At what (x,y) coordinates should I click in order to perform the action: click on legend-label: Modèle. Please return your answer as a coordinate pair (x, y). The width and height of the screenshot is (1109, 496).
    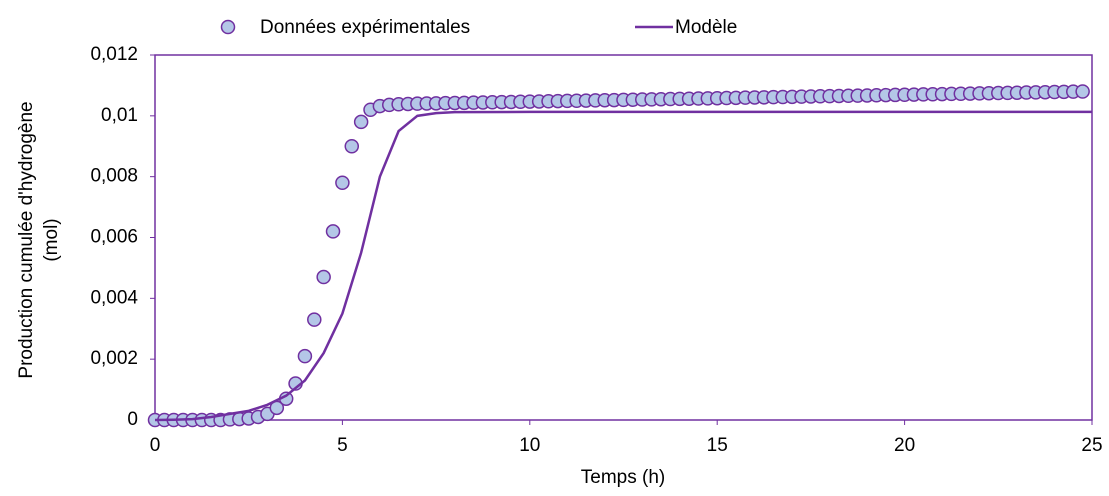
    Looking at the image, I should click on (706, 27).